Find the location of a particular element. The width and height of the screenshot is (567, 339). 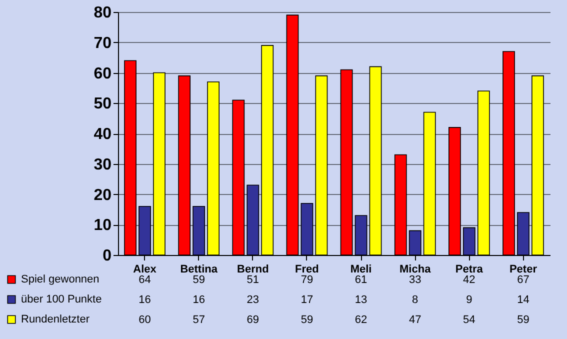

y-tick-label: 60 is located at coordinates (103, 73).